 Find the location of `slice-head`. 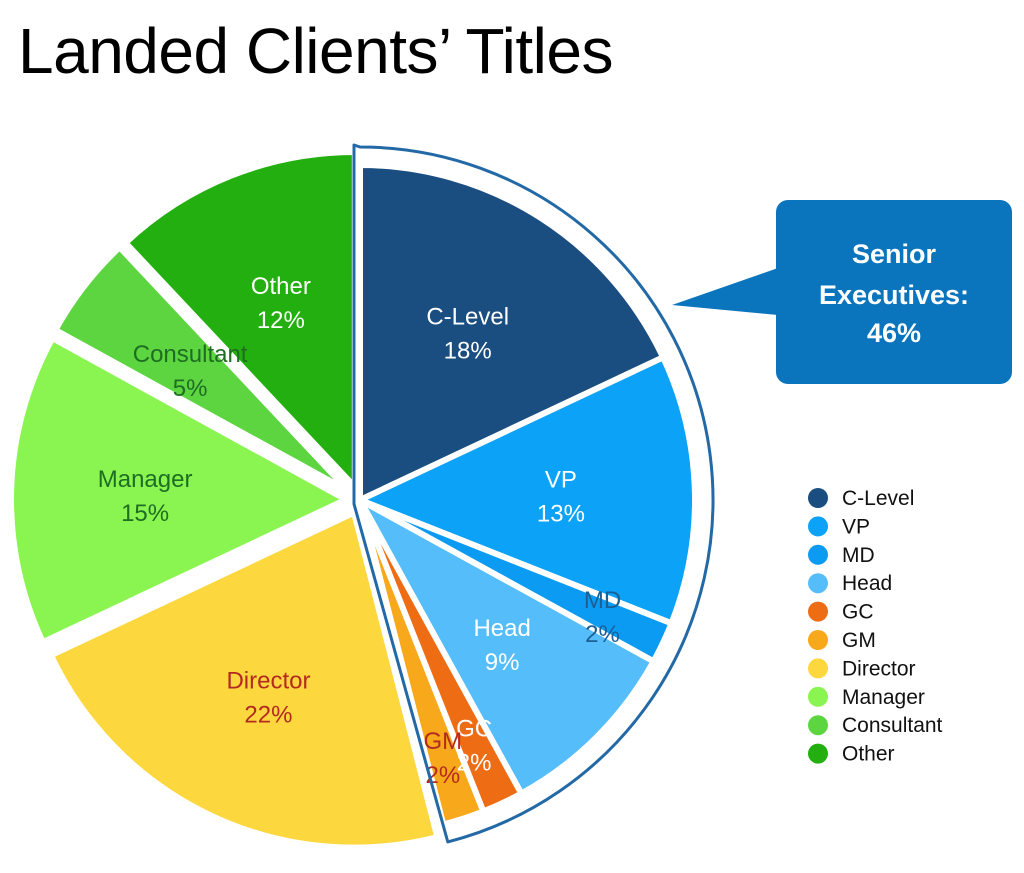

slice-head is located at coordinates (507, 647).